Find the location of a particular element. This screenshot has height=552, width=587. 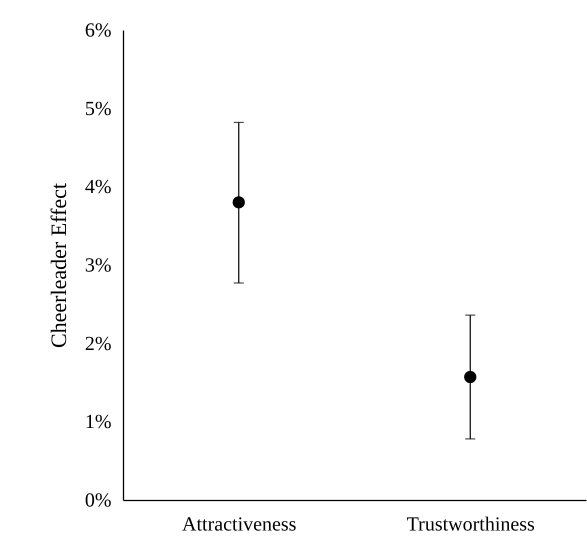

y-tick-label: 1% is located at coordinates (98, 422).